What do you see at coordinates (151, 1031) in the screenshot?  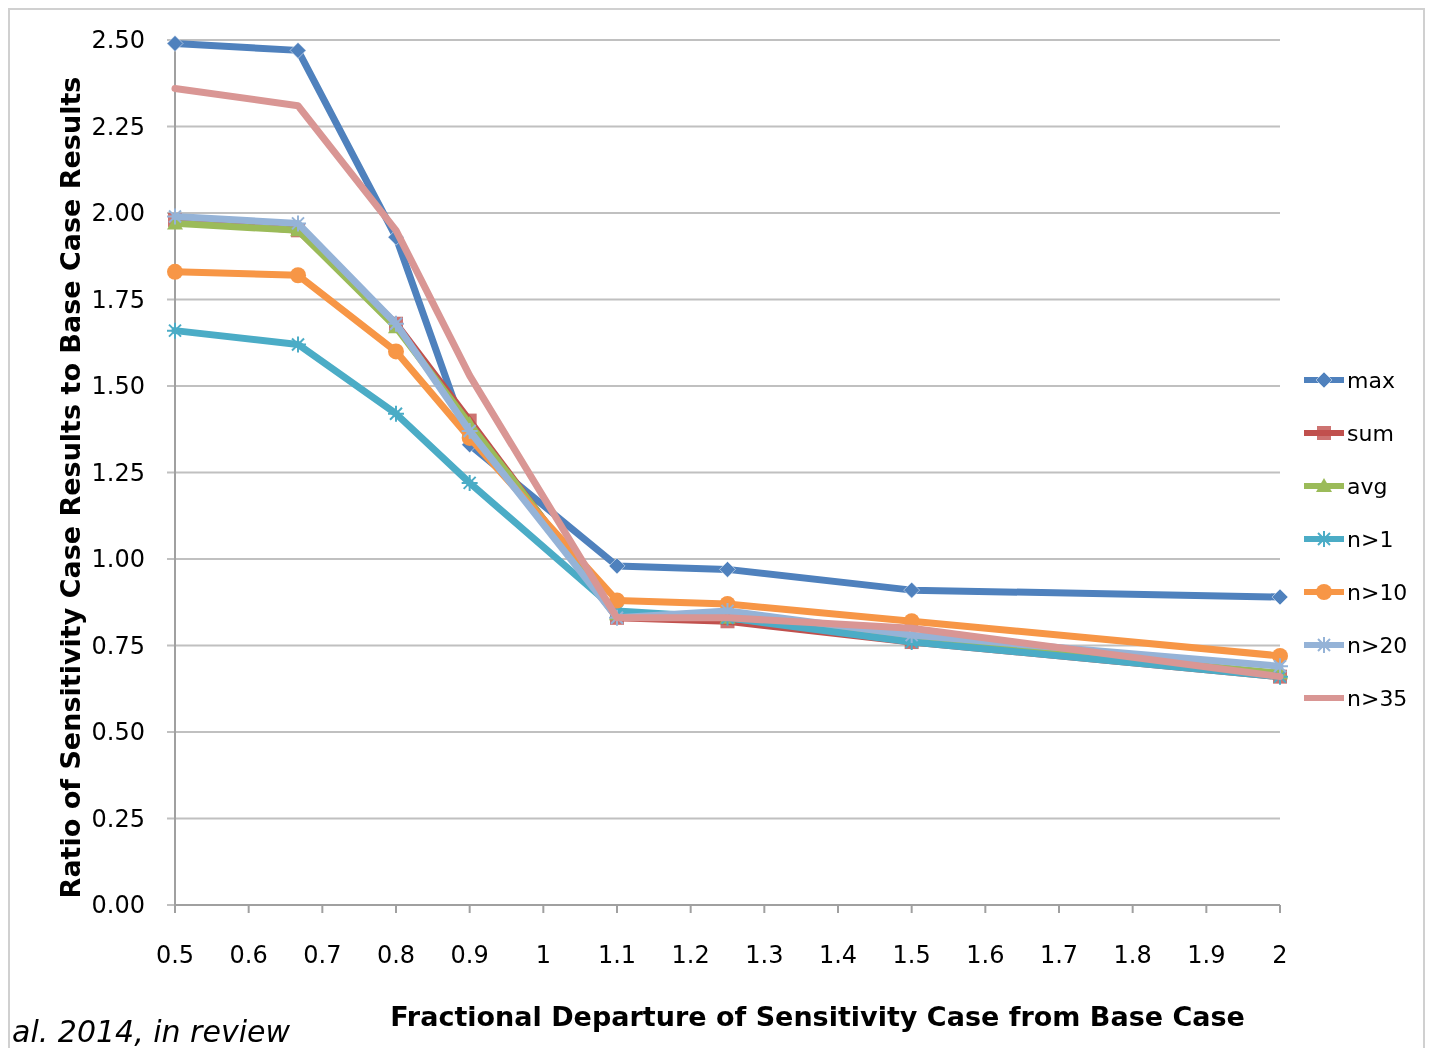 I see `text: al. 2014, in review` at bounding box center [151, 1031].